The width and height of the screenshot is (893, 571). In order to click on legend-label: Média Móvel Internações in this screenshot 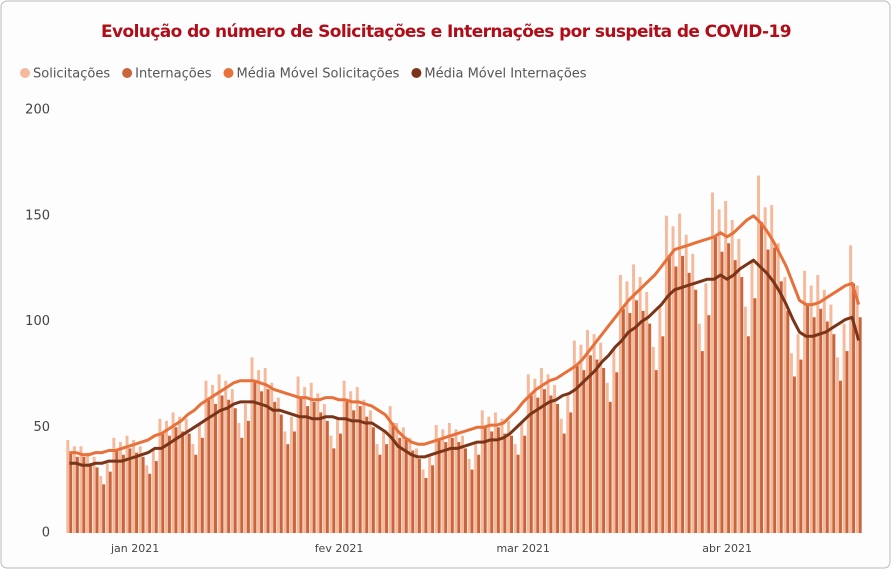, I will do `click(505, 74)`.